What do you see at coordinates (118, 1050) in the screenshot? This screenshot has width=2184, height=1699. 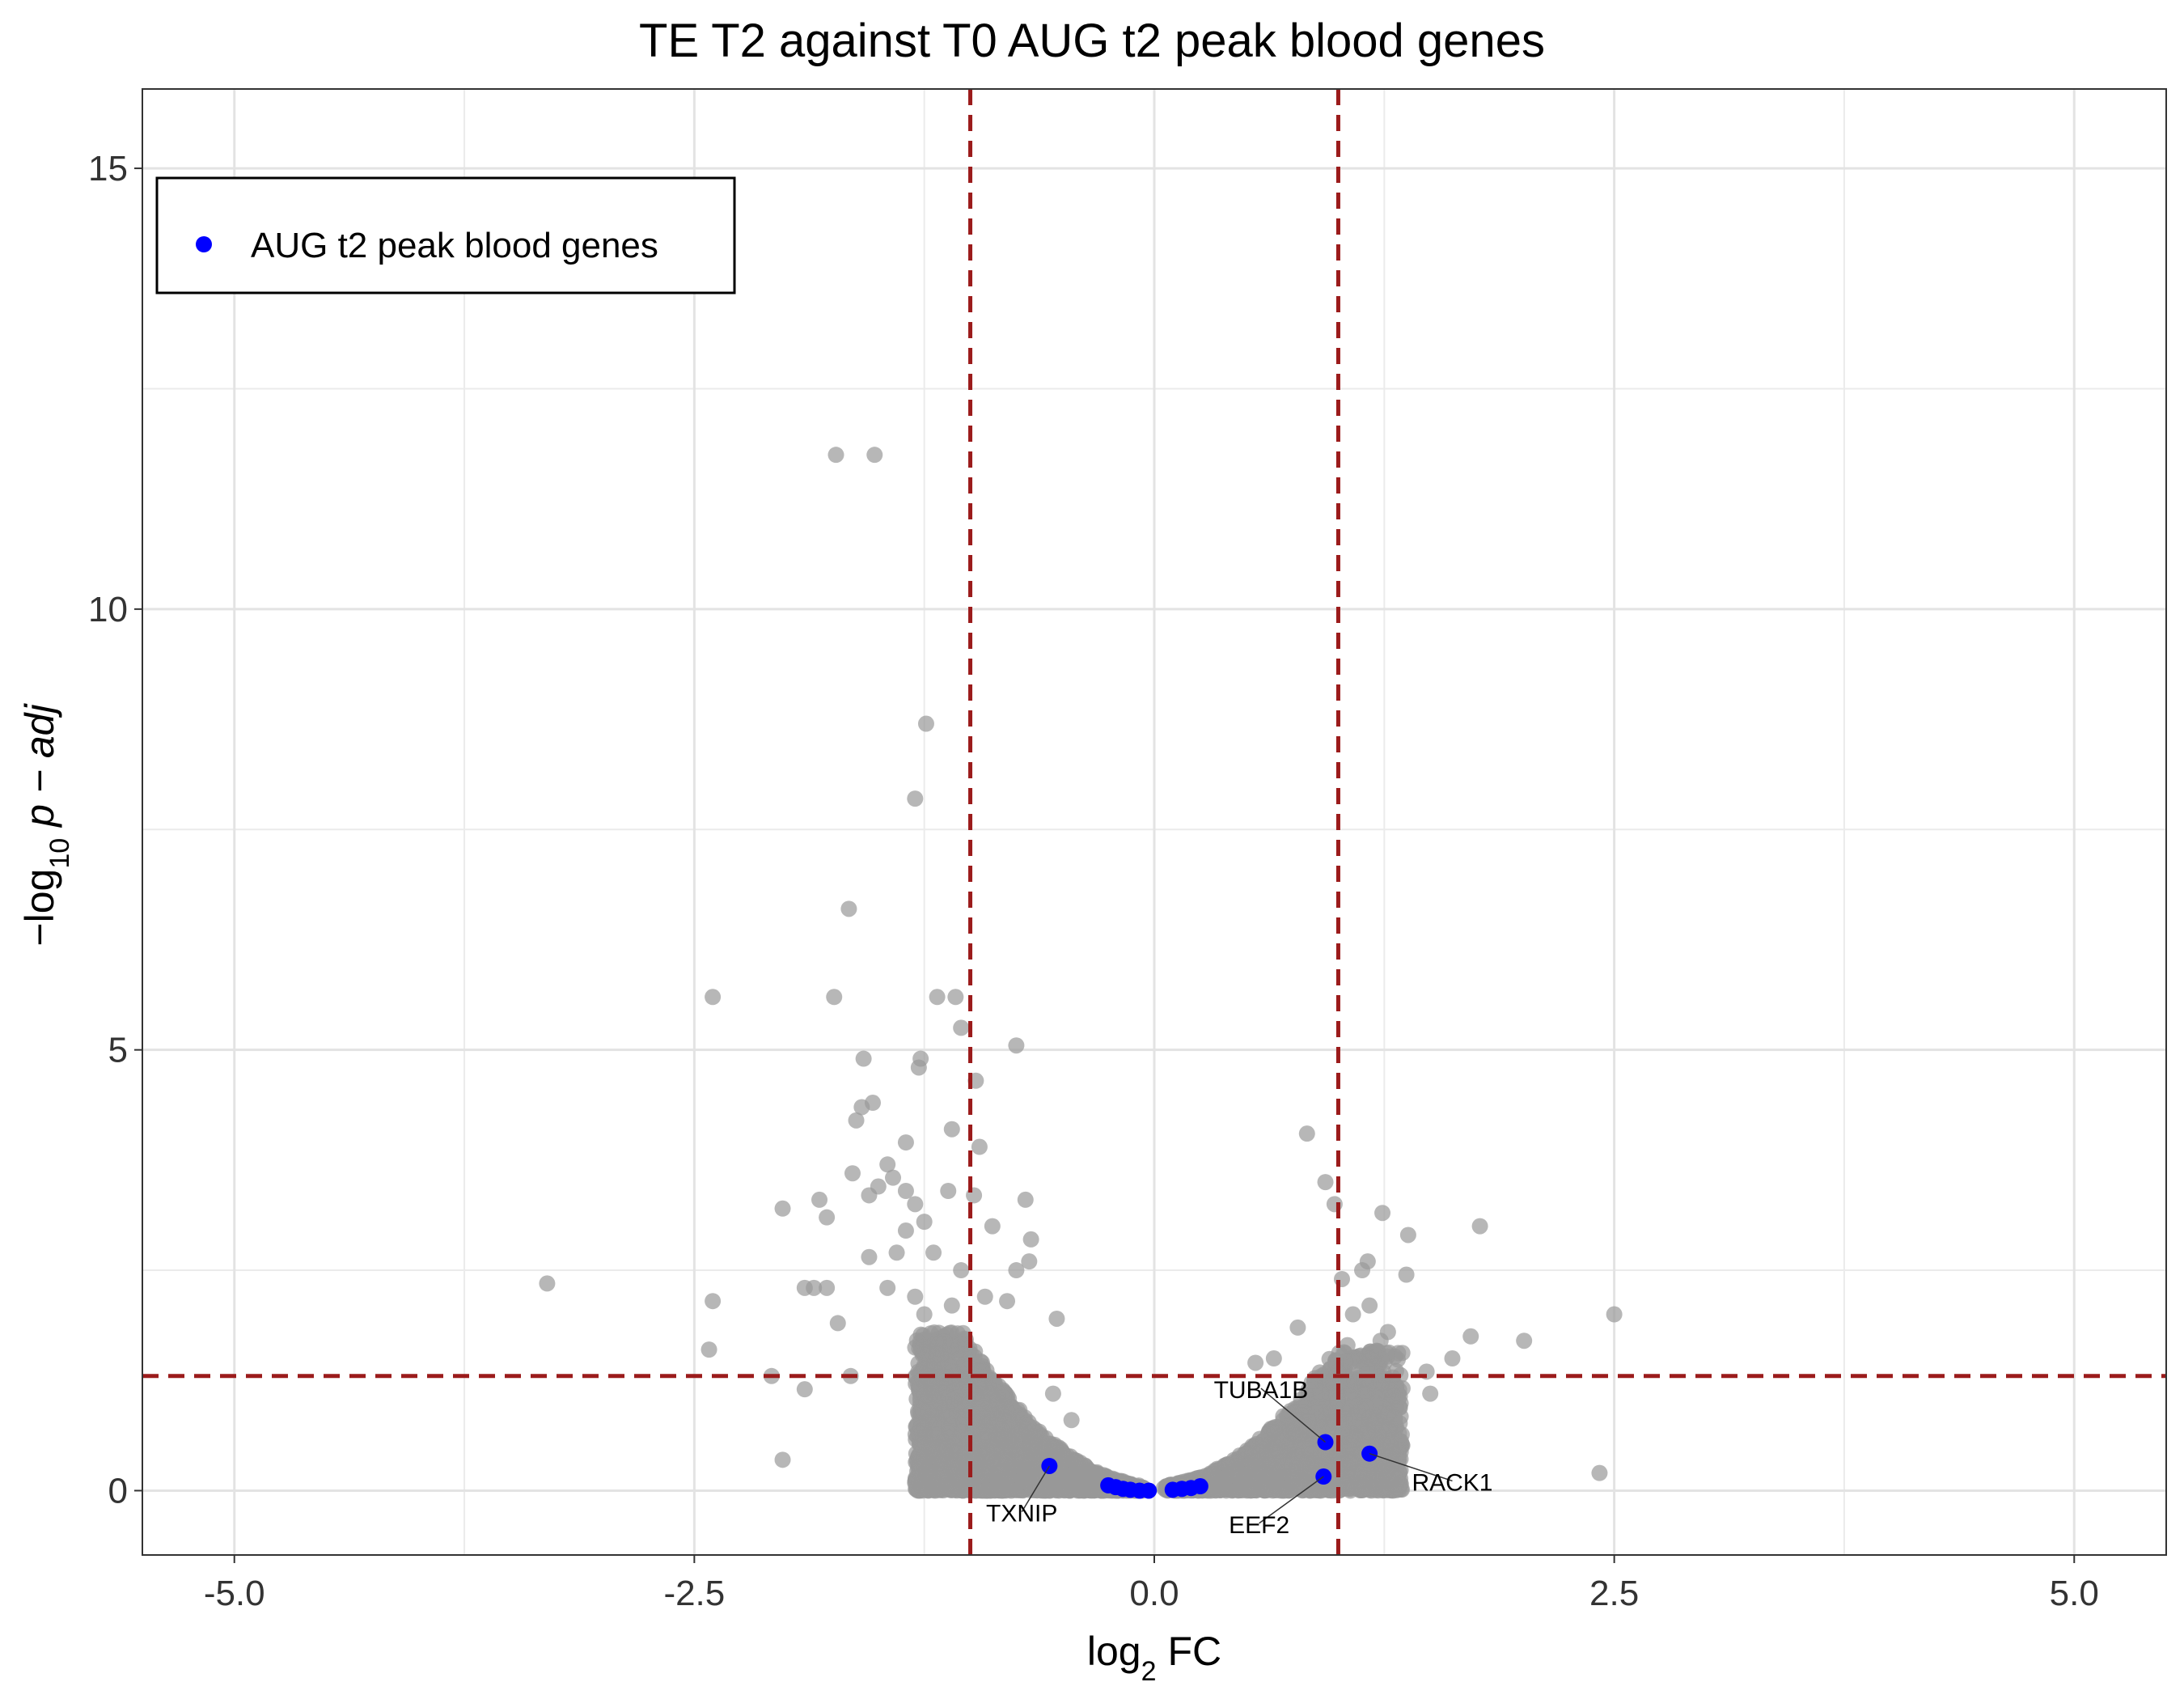 I see `y-tick-label: 5` at bounding box center [118, 1050].